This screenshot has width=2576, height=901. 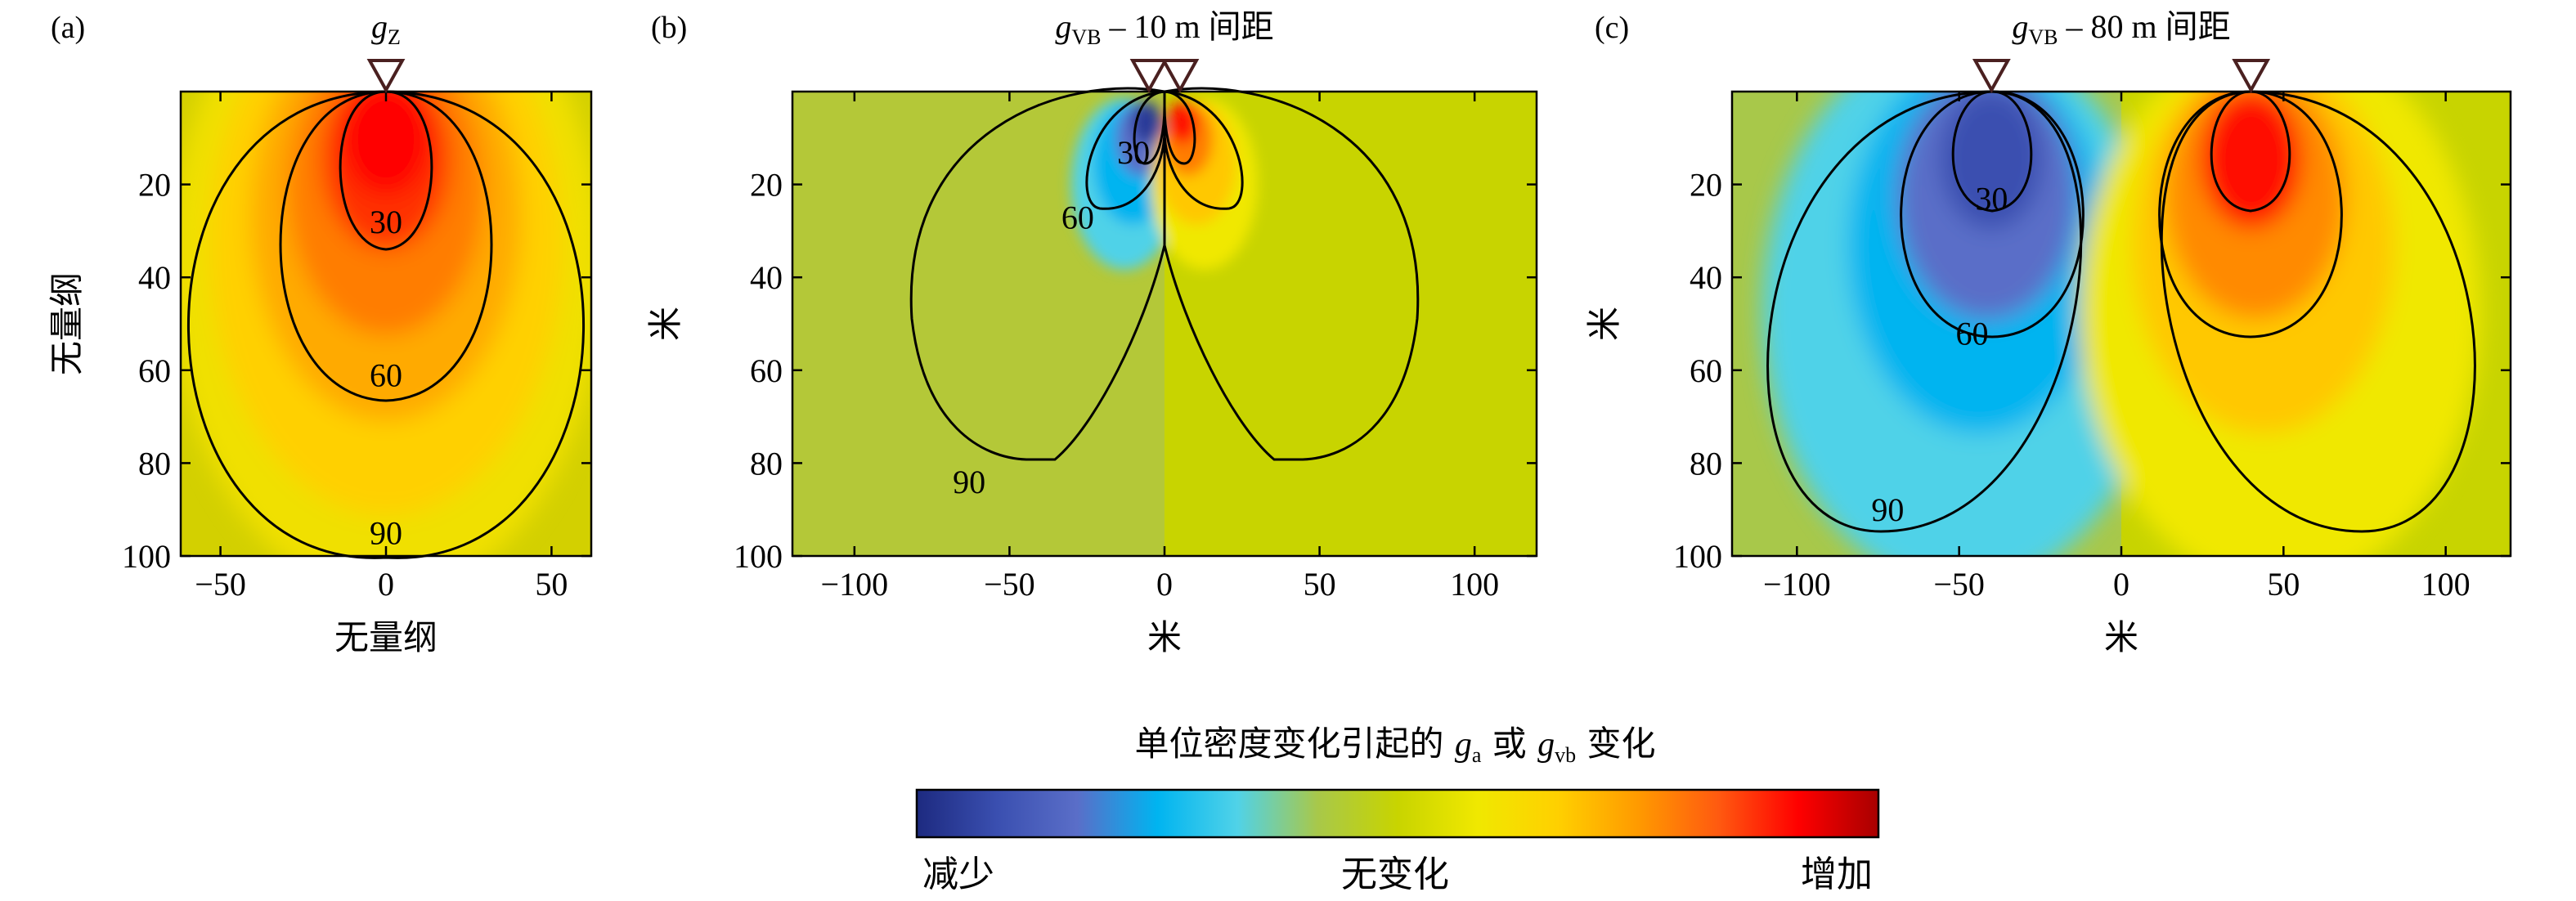 I want to click on colorbar-ga-main: g, so click(x=1463, y=745).